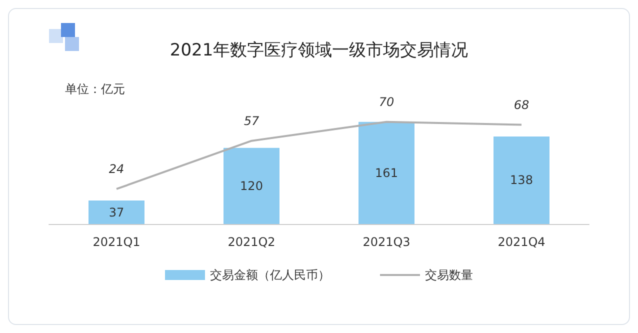 This screenshot has height=333, width=638. What do you see at coordinates (116, 169) in the screenshot?
I see `data-label: 24` at bounding box center [116, 169].